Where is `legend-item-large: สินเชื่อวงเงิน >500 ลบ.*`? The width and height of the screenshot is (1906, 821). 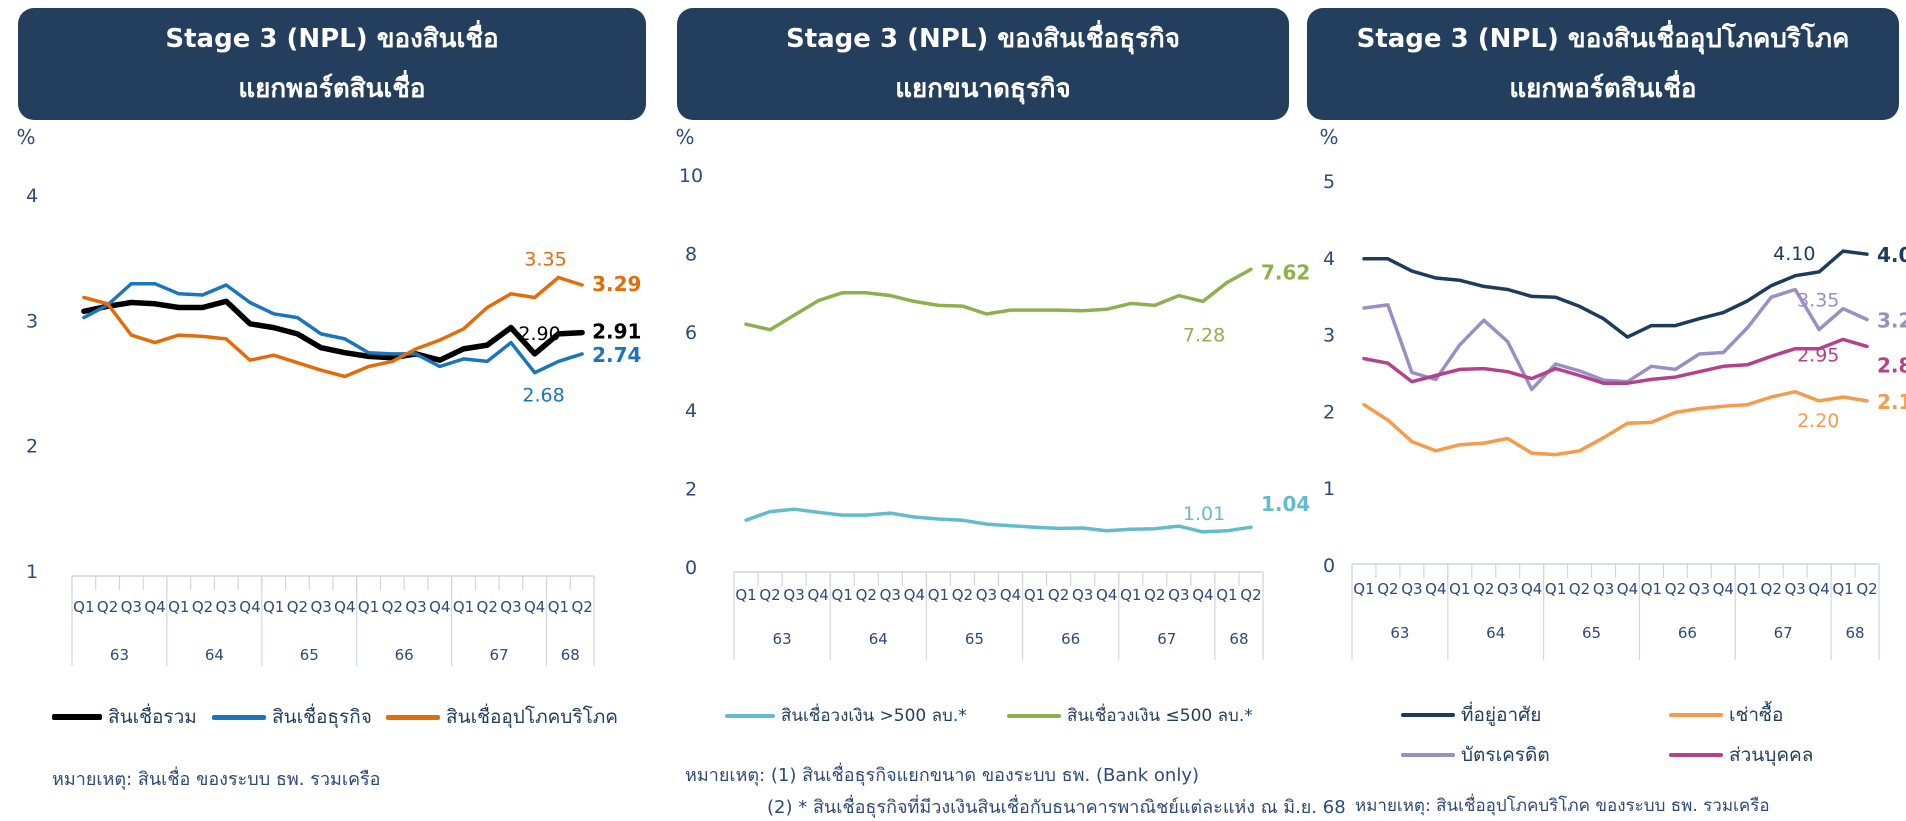
legend-item-large: สินเชื่อวงเงิน >500 ลบ.* is located at coordinates (846, 715).